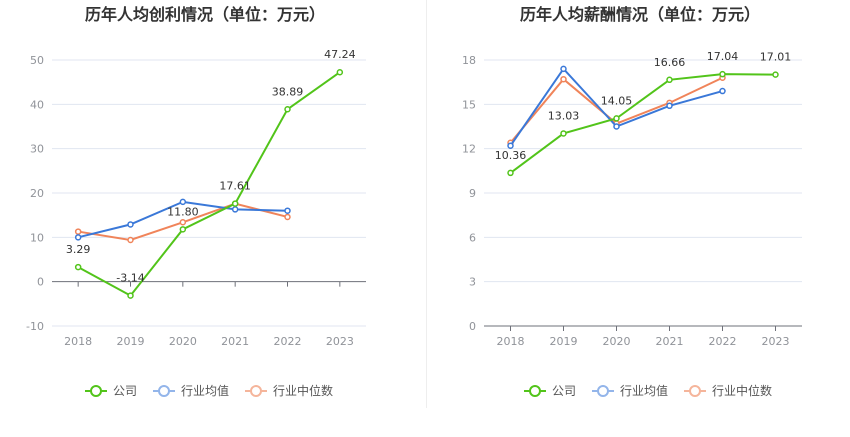 The width and height of the screenshot is (850, 437). I want to click on y-tick-label: 40, so click(37, 104).